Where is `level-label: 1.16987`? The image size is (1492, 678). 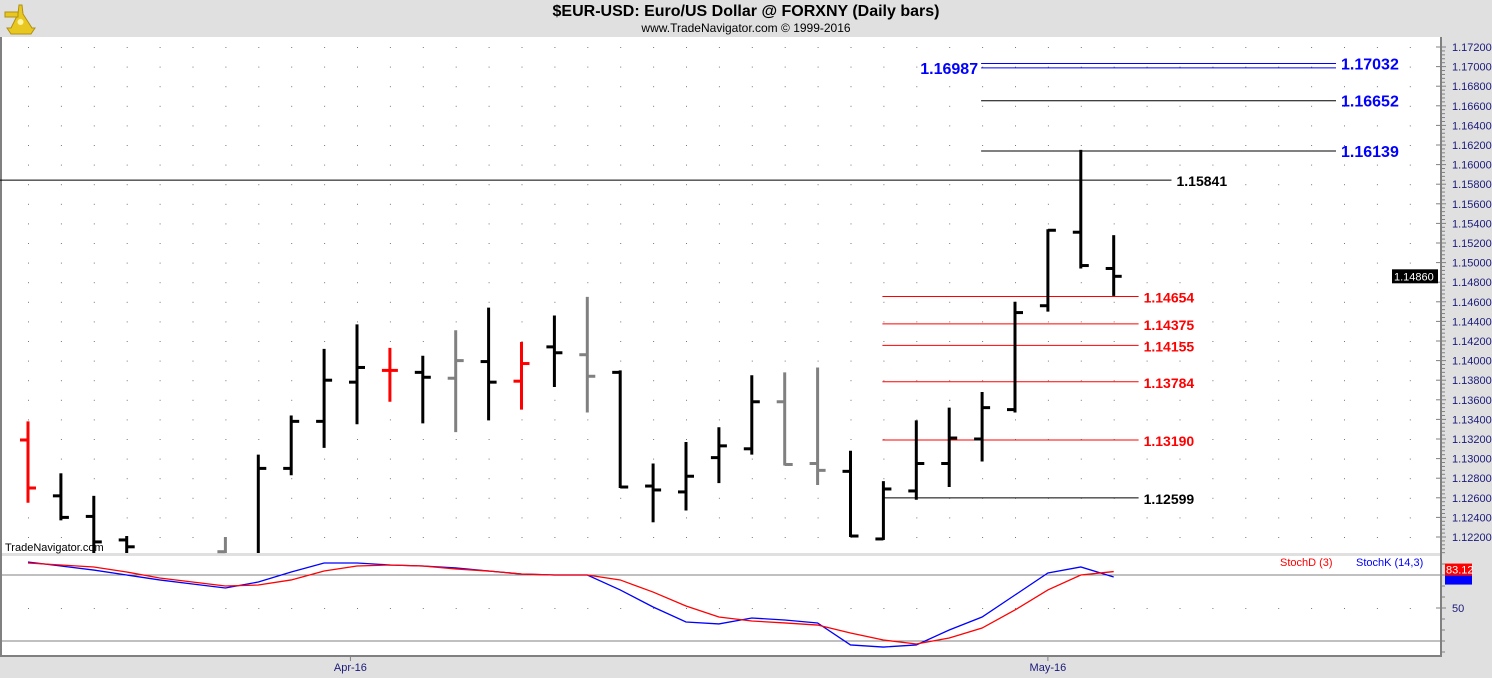
level-label: 1.16987 is located at coordinates (949, 69).